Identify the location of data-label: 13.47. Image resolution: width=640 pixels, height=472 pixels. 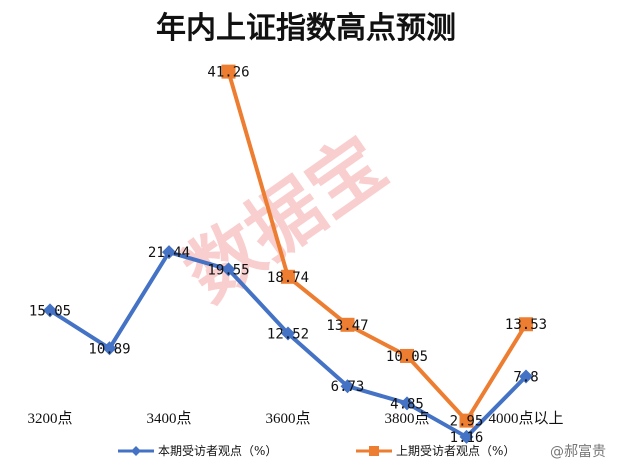
(347, 326).